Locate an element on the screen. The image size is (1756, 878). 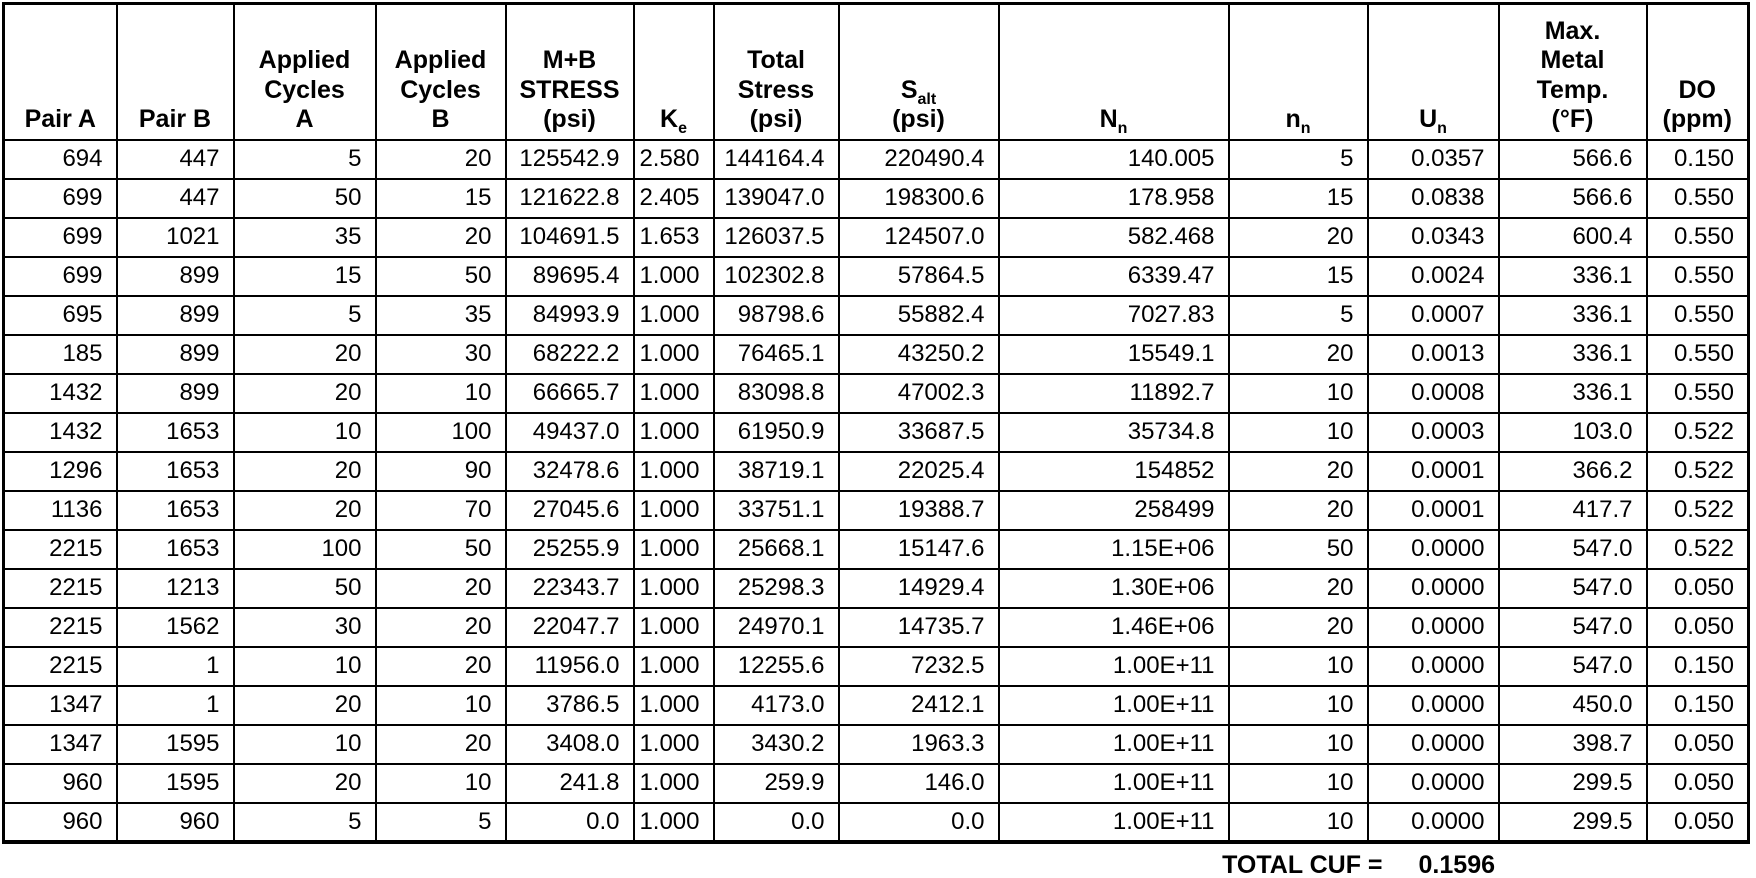
cell-u-n: 0.0838 is located at coordinates (1433, 198).